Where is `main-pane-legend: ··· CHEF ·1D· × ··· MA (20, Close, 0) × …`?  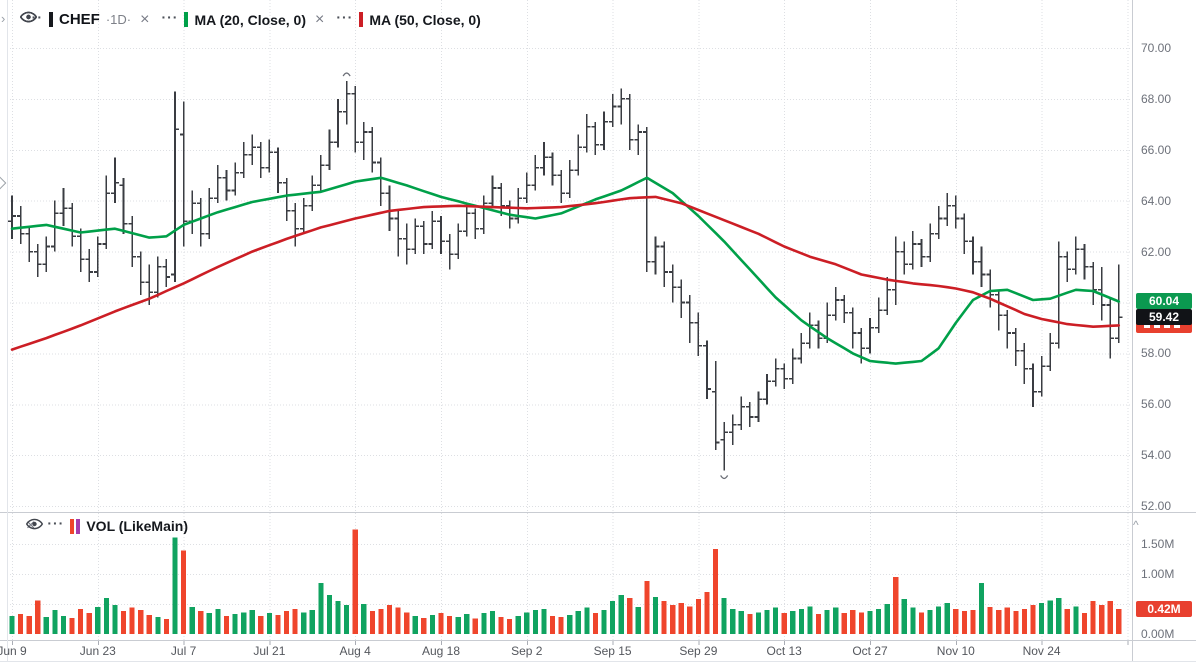
main-pane-legend: ··· CHEF ·1D· × ··· MA (20, Close, 0) × … is located at coordinates (250, 18).